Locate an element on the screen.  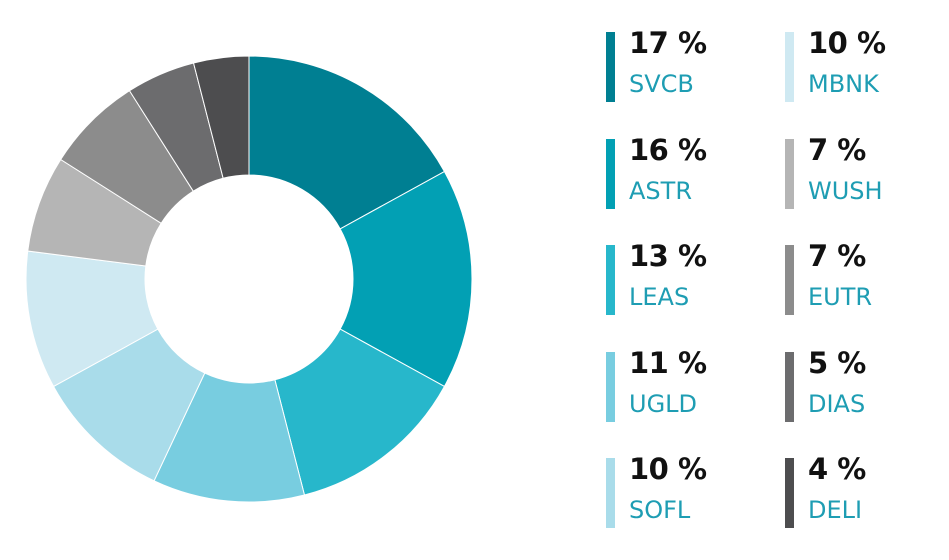
legend-value: 4 % is located at coordinates (837, 469).